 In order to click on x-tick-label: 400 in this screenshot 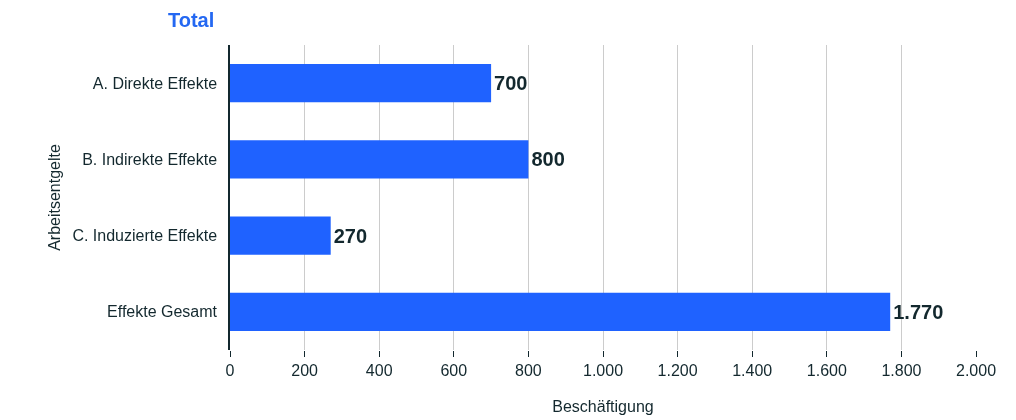, I will do `click(379, 371)`.